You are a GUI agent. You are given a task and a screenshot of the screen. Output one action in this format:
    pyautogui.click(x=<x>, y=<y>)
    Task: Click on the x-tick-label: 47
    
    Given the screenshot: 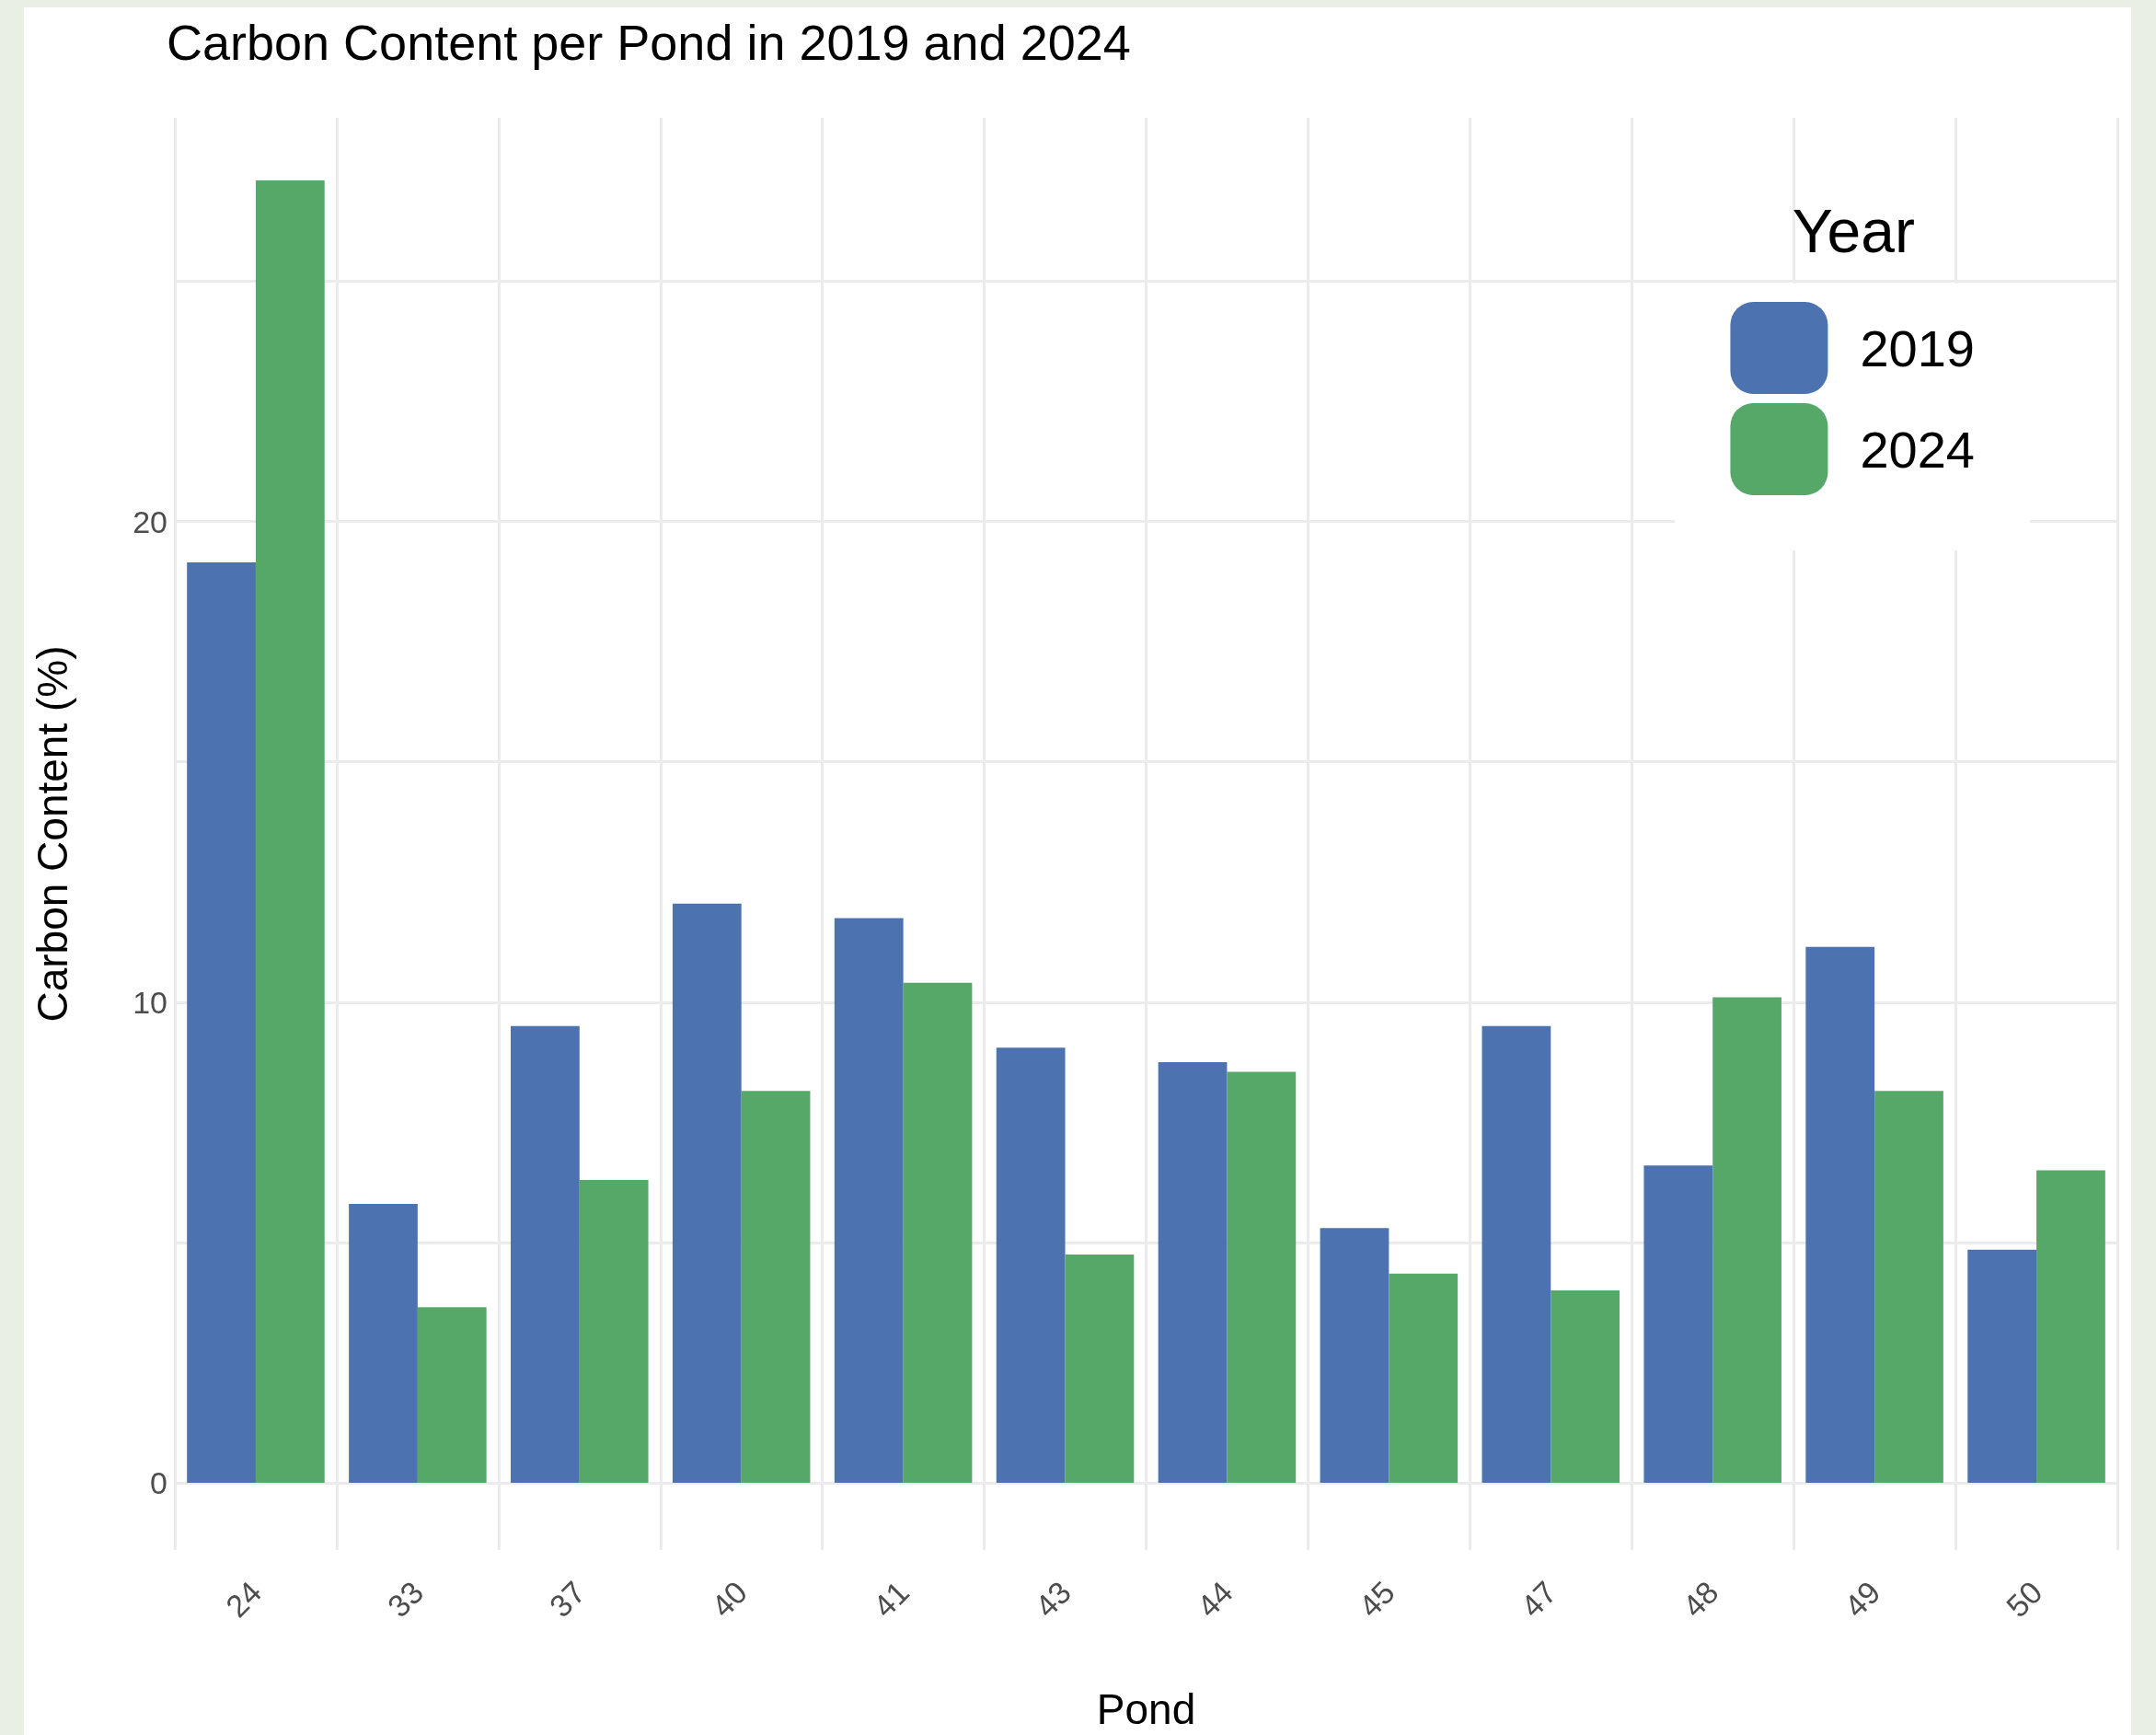 What is the action you would take?
    pyautogui.click(x=1538, y=1599)
    